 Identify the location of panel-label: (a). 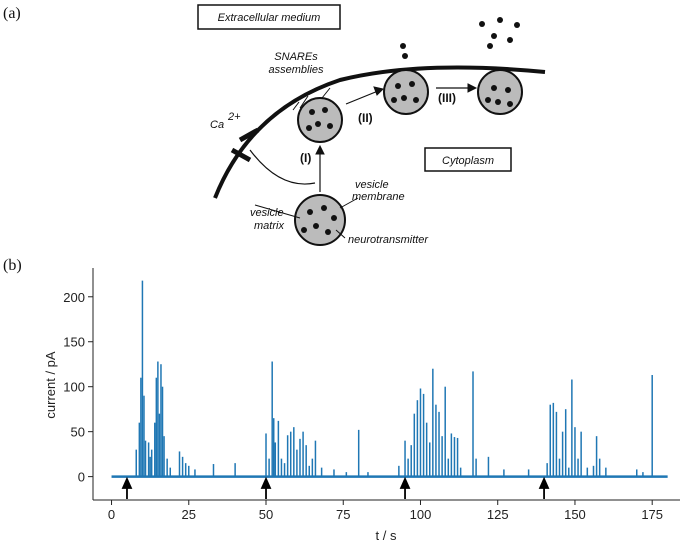
(12, 13).